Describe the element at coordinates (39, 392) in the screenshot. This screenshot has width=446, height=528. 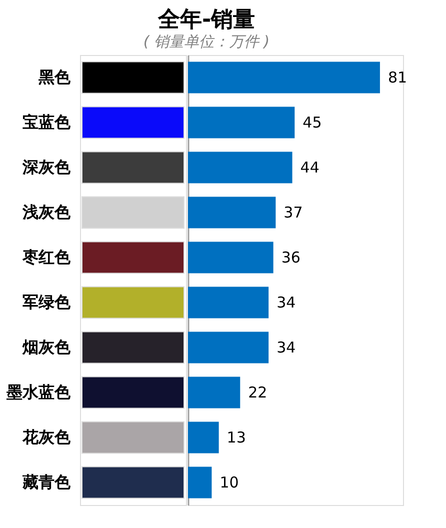
I see `y-tick-label: 墨水蓝色` at that location.